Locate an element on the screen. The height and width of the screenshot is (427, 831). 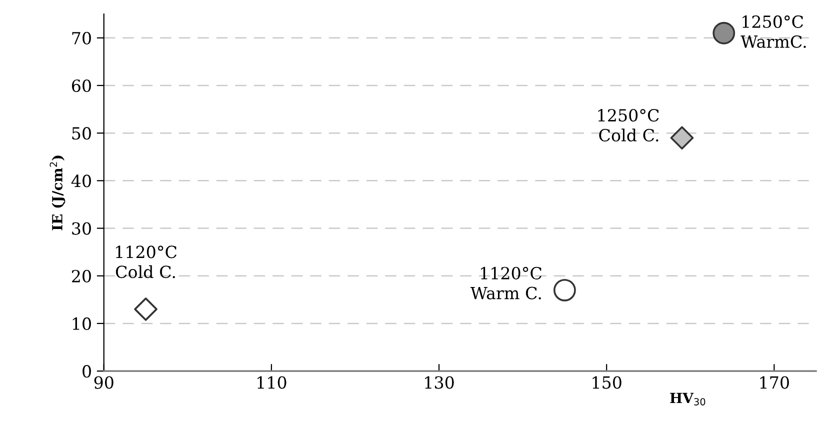
x-tick-label: 130 is located at coordinates (439, 382).